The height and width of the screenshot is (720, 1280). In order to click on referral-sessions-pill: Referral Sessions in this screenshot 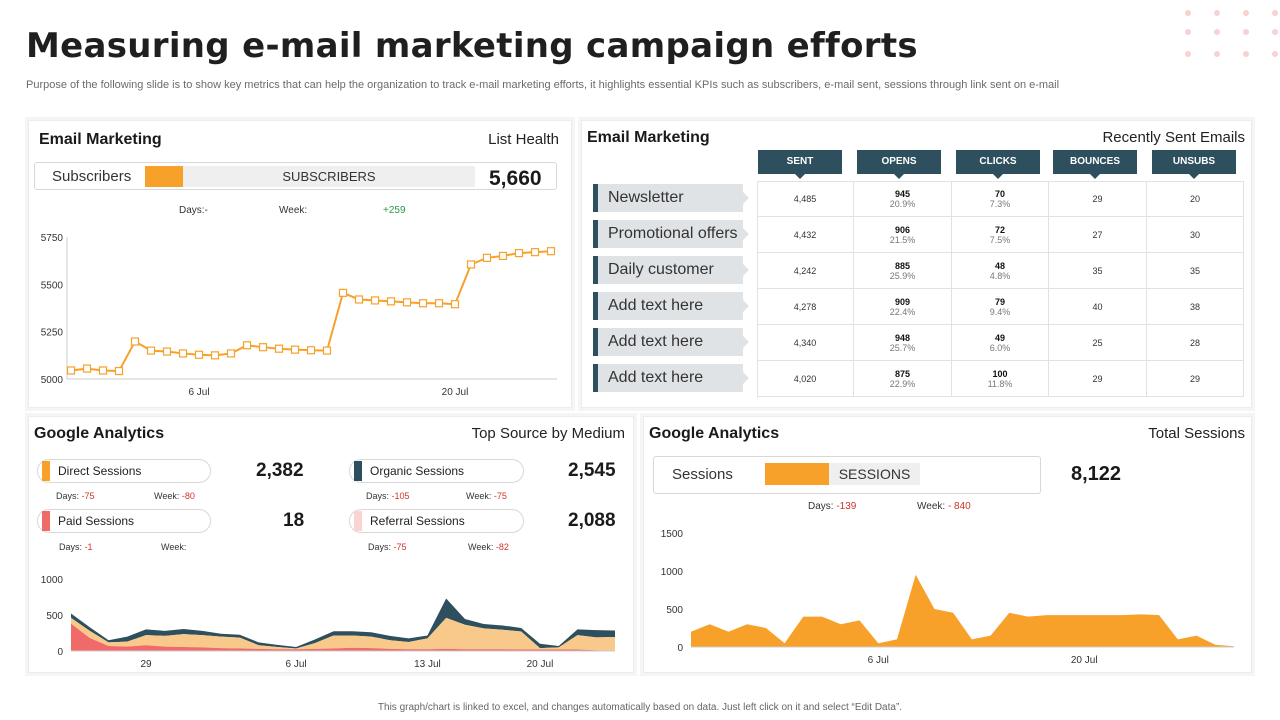, I will do `click(436, 521)`.